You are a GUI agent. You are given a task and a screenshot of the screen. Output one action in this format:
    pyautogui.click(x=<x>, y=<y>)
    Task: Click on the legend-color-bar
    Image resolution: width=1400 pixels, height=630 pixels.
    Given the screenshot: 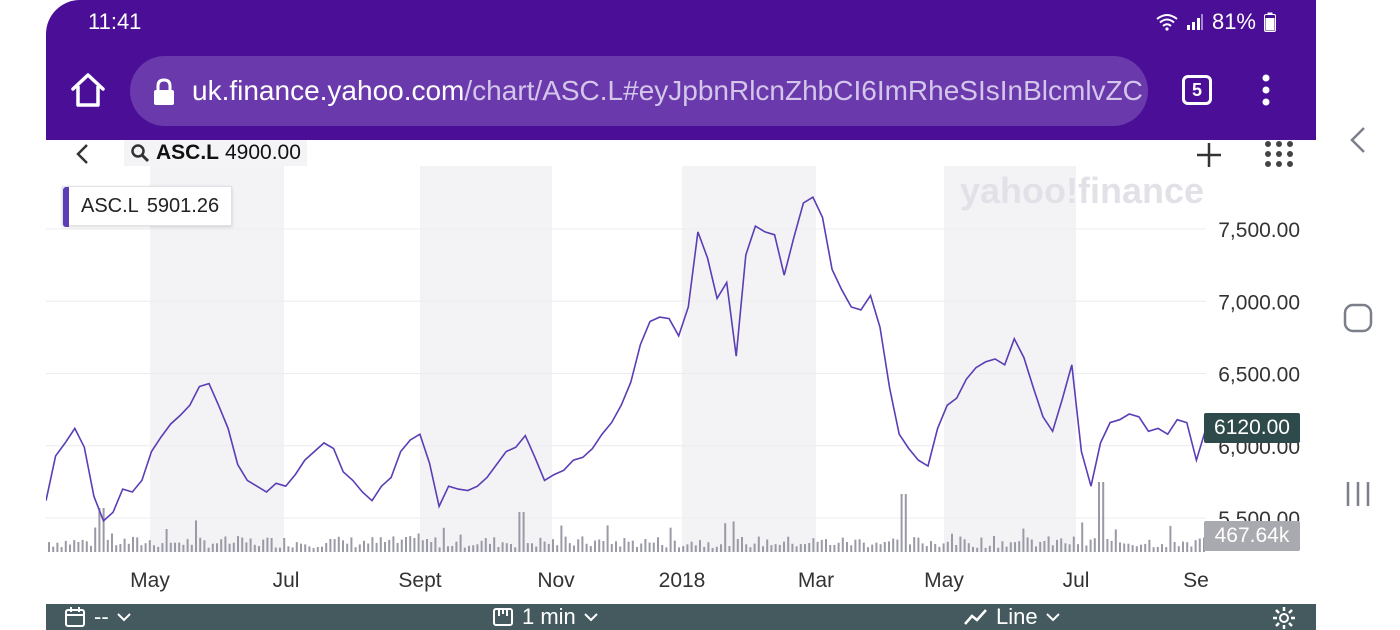 What is the action you would take?
    pyautogui.click(x=66, y=207)
    